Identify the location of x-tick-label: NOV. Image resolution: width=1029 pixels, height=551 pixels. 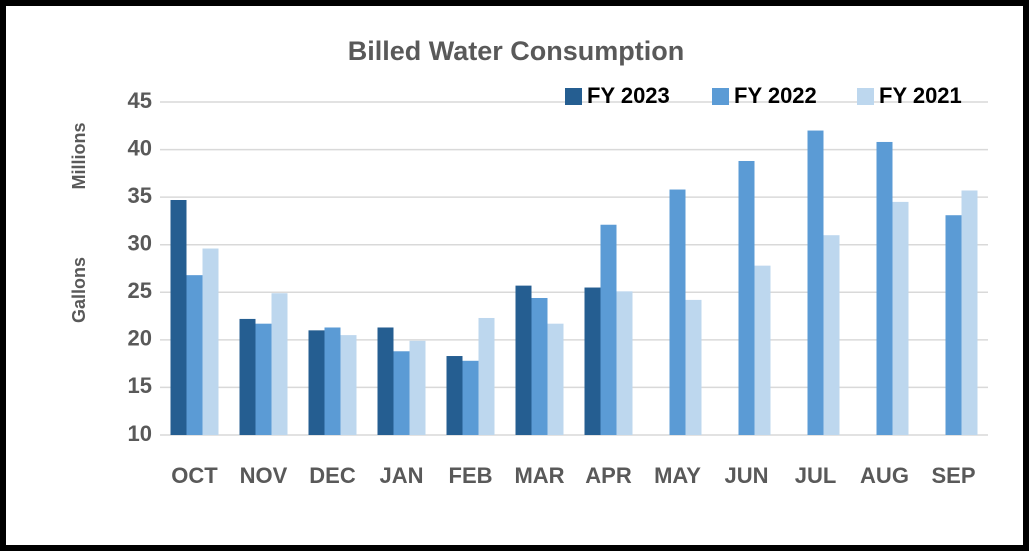
(264, 475).